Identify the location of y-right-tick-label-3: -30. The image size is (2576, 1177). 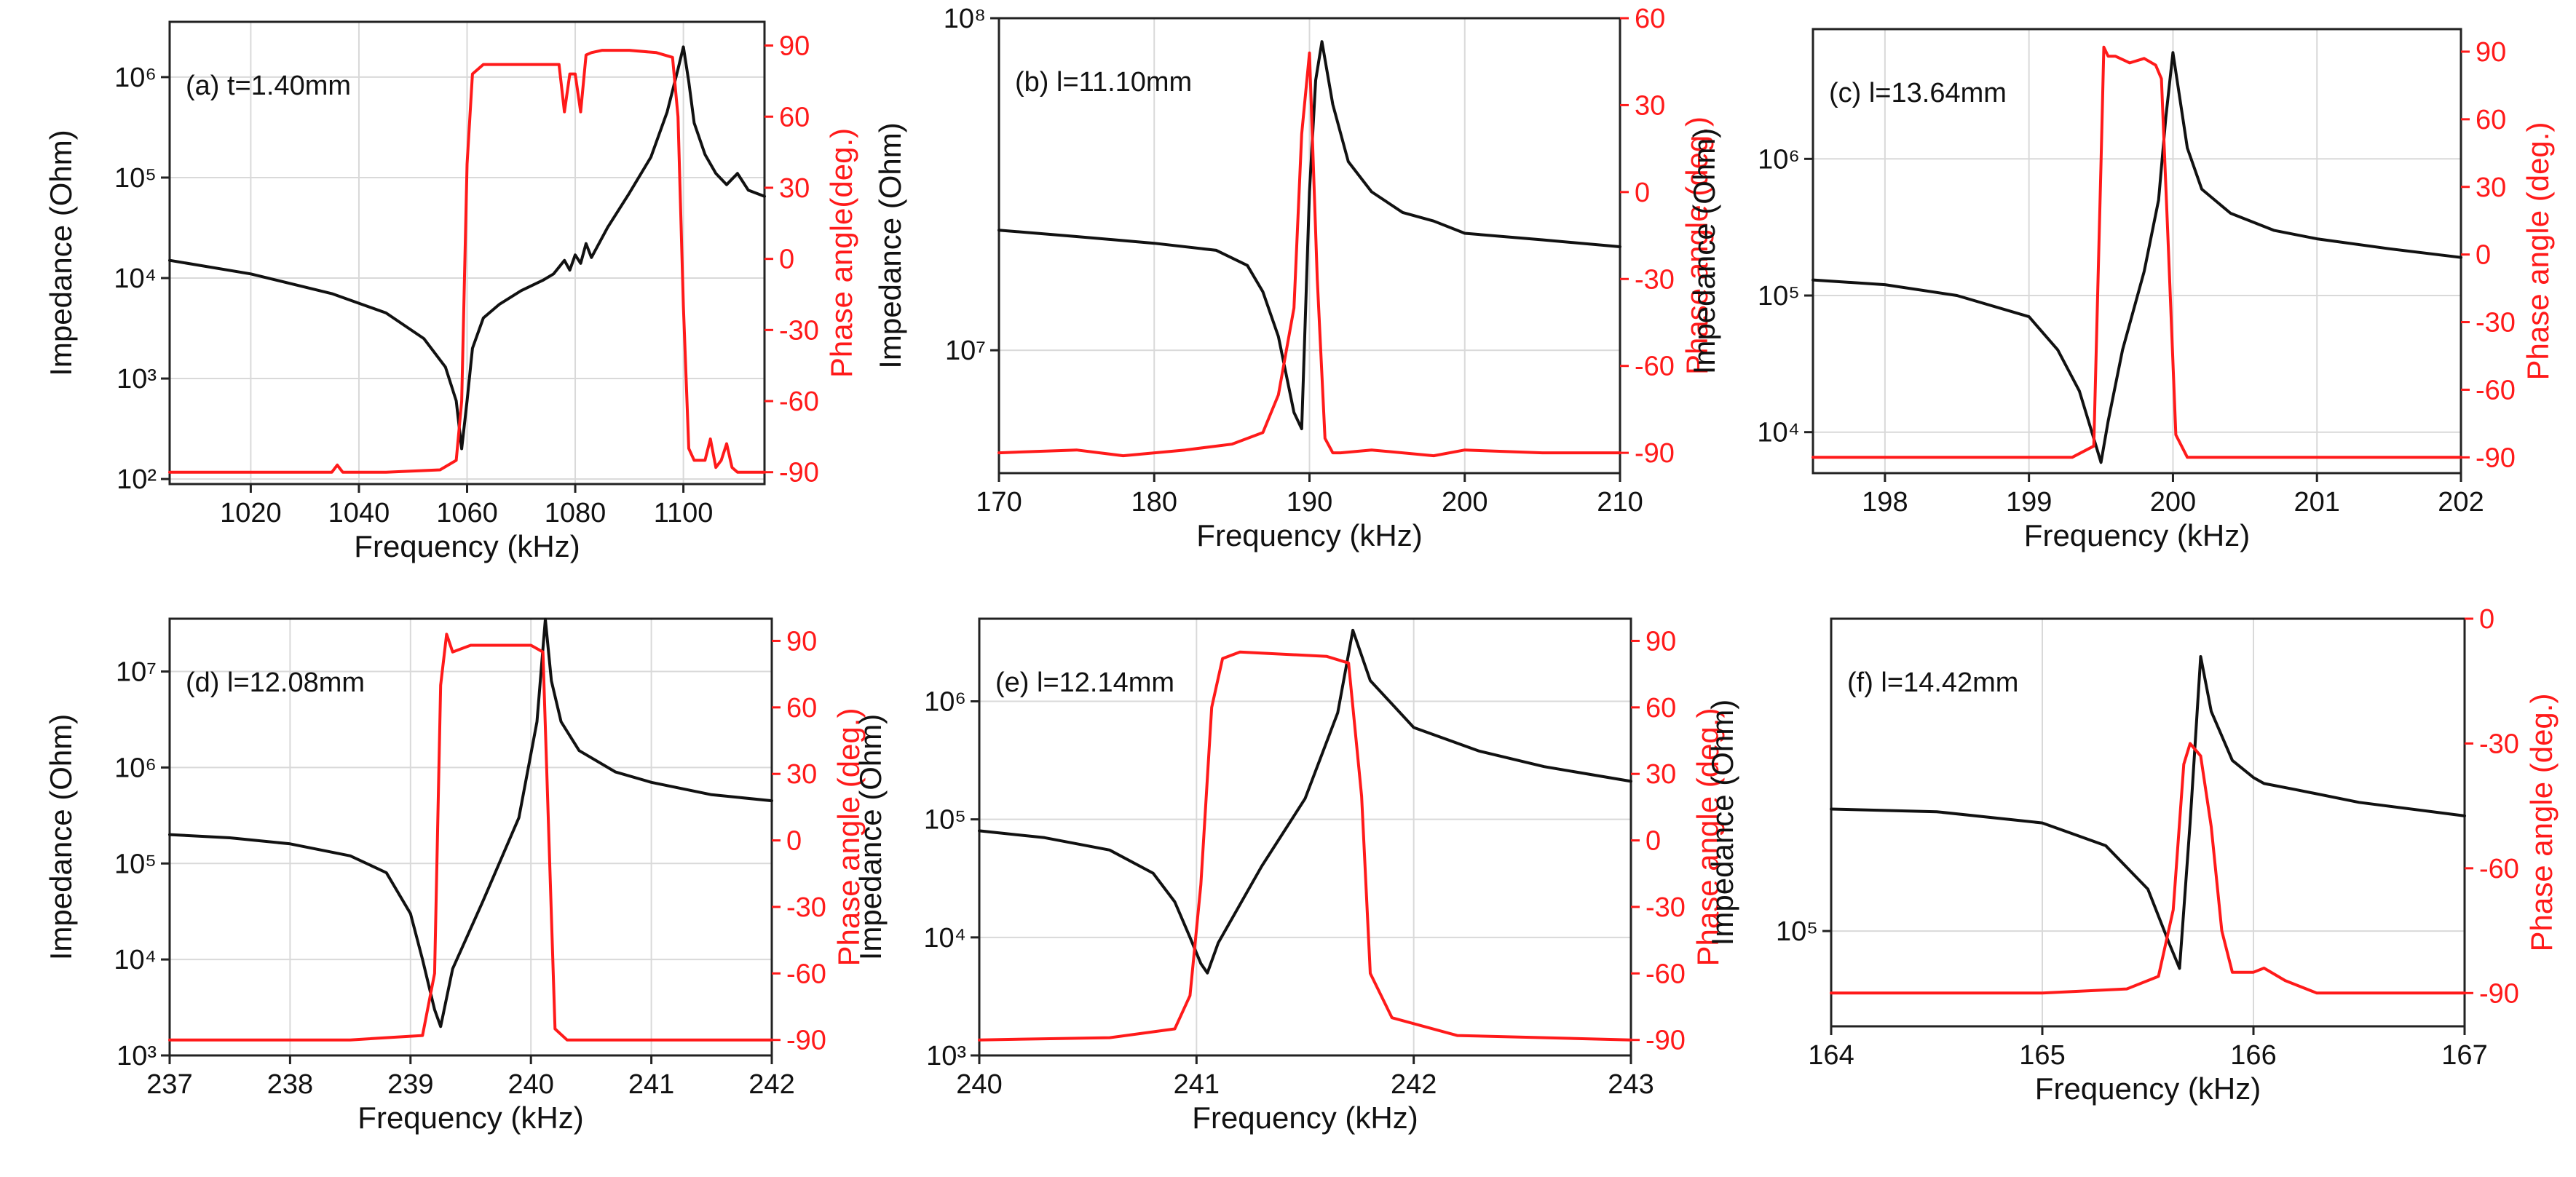
(1655, 279).